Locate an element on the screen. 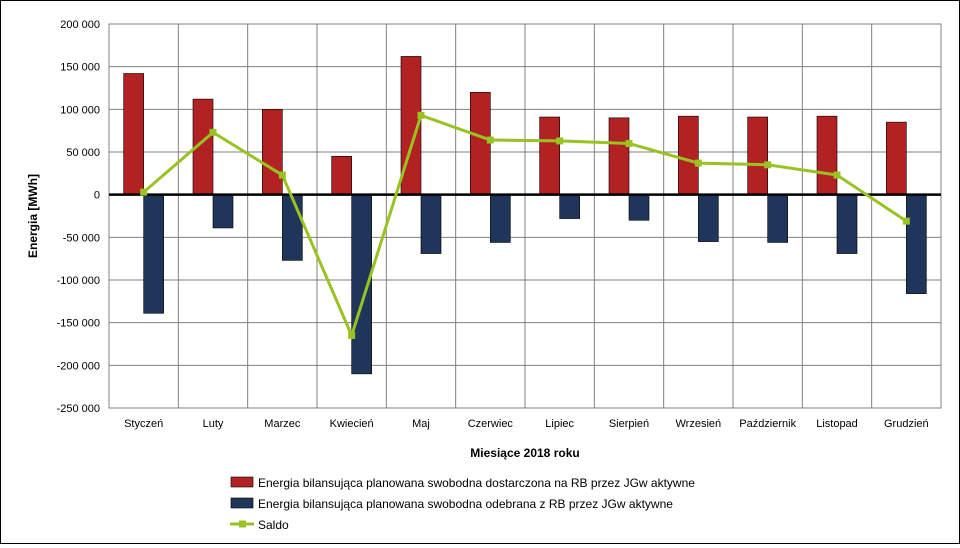 The width and height of the screenshot is (960, 548). legend-label: Saldo is located at coordinates (273, 525).